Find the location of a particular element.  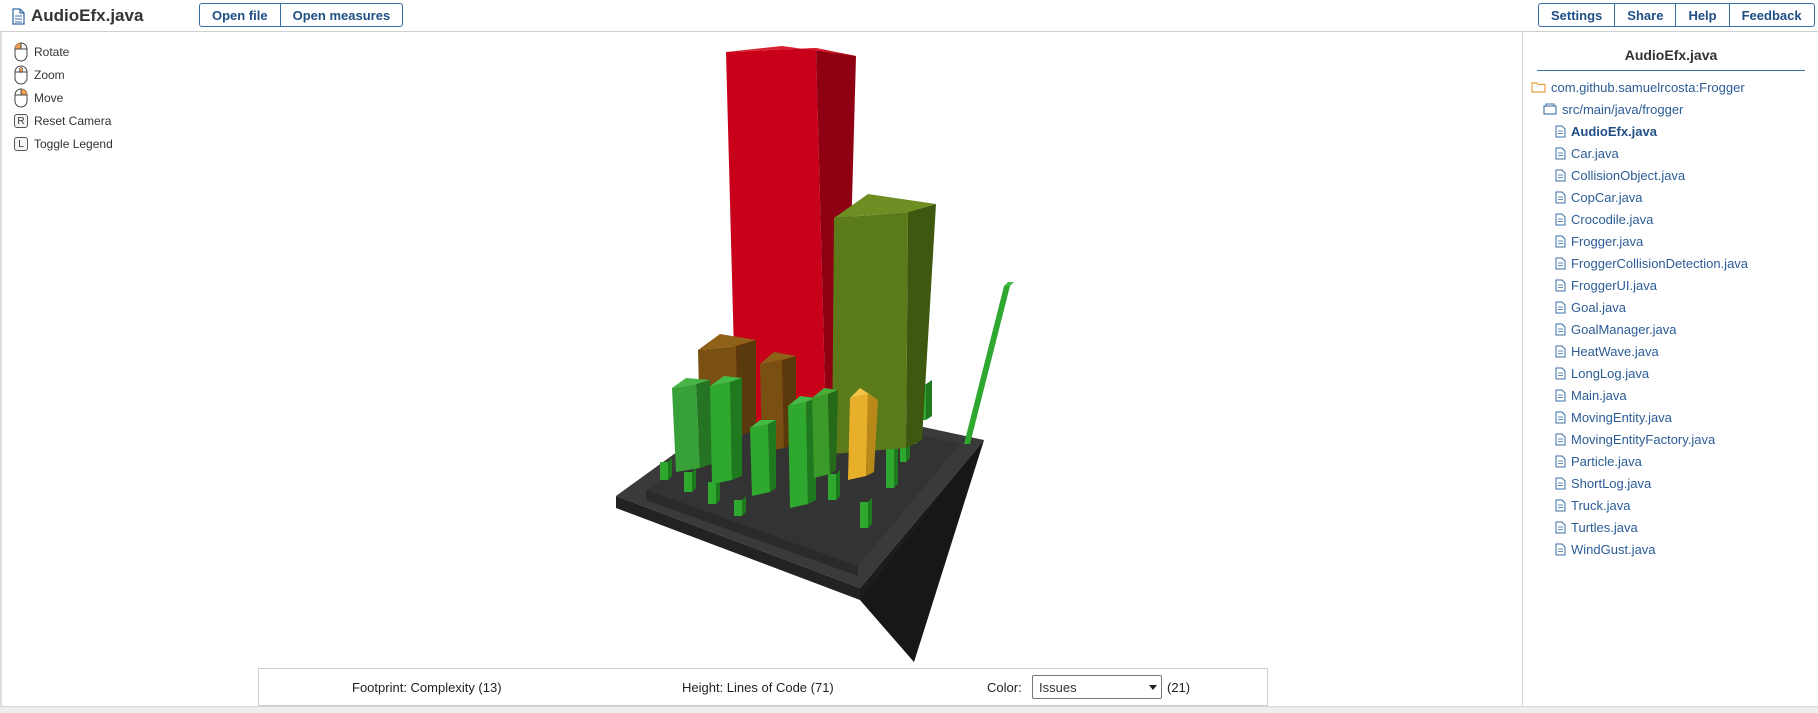

tree-file-item: Crocodile.java is located at coordinates (1671, 219).